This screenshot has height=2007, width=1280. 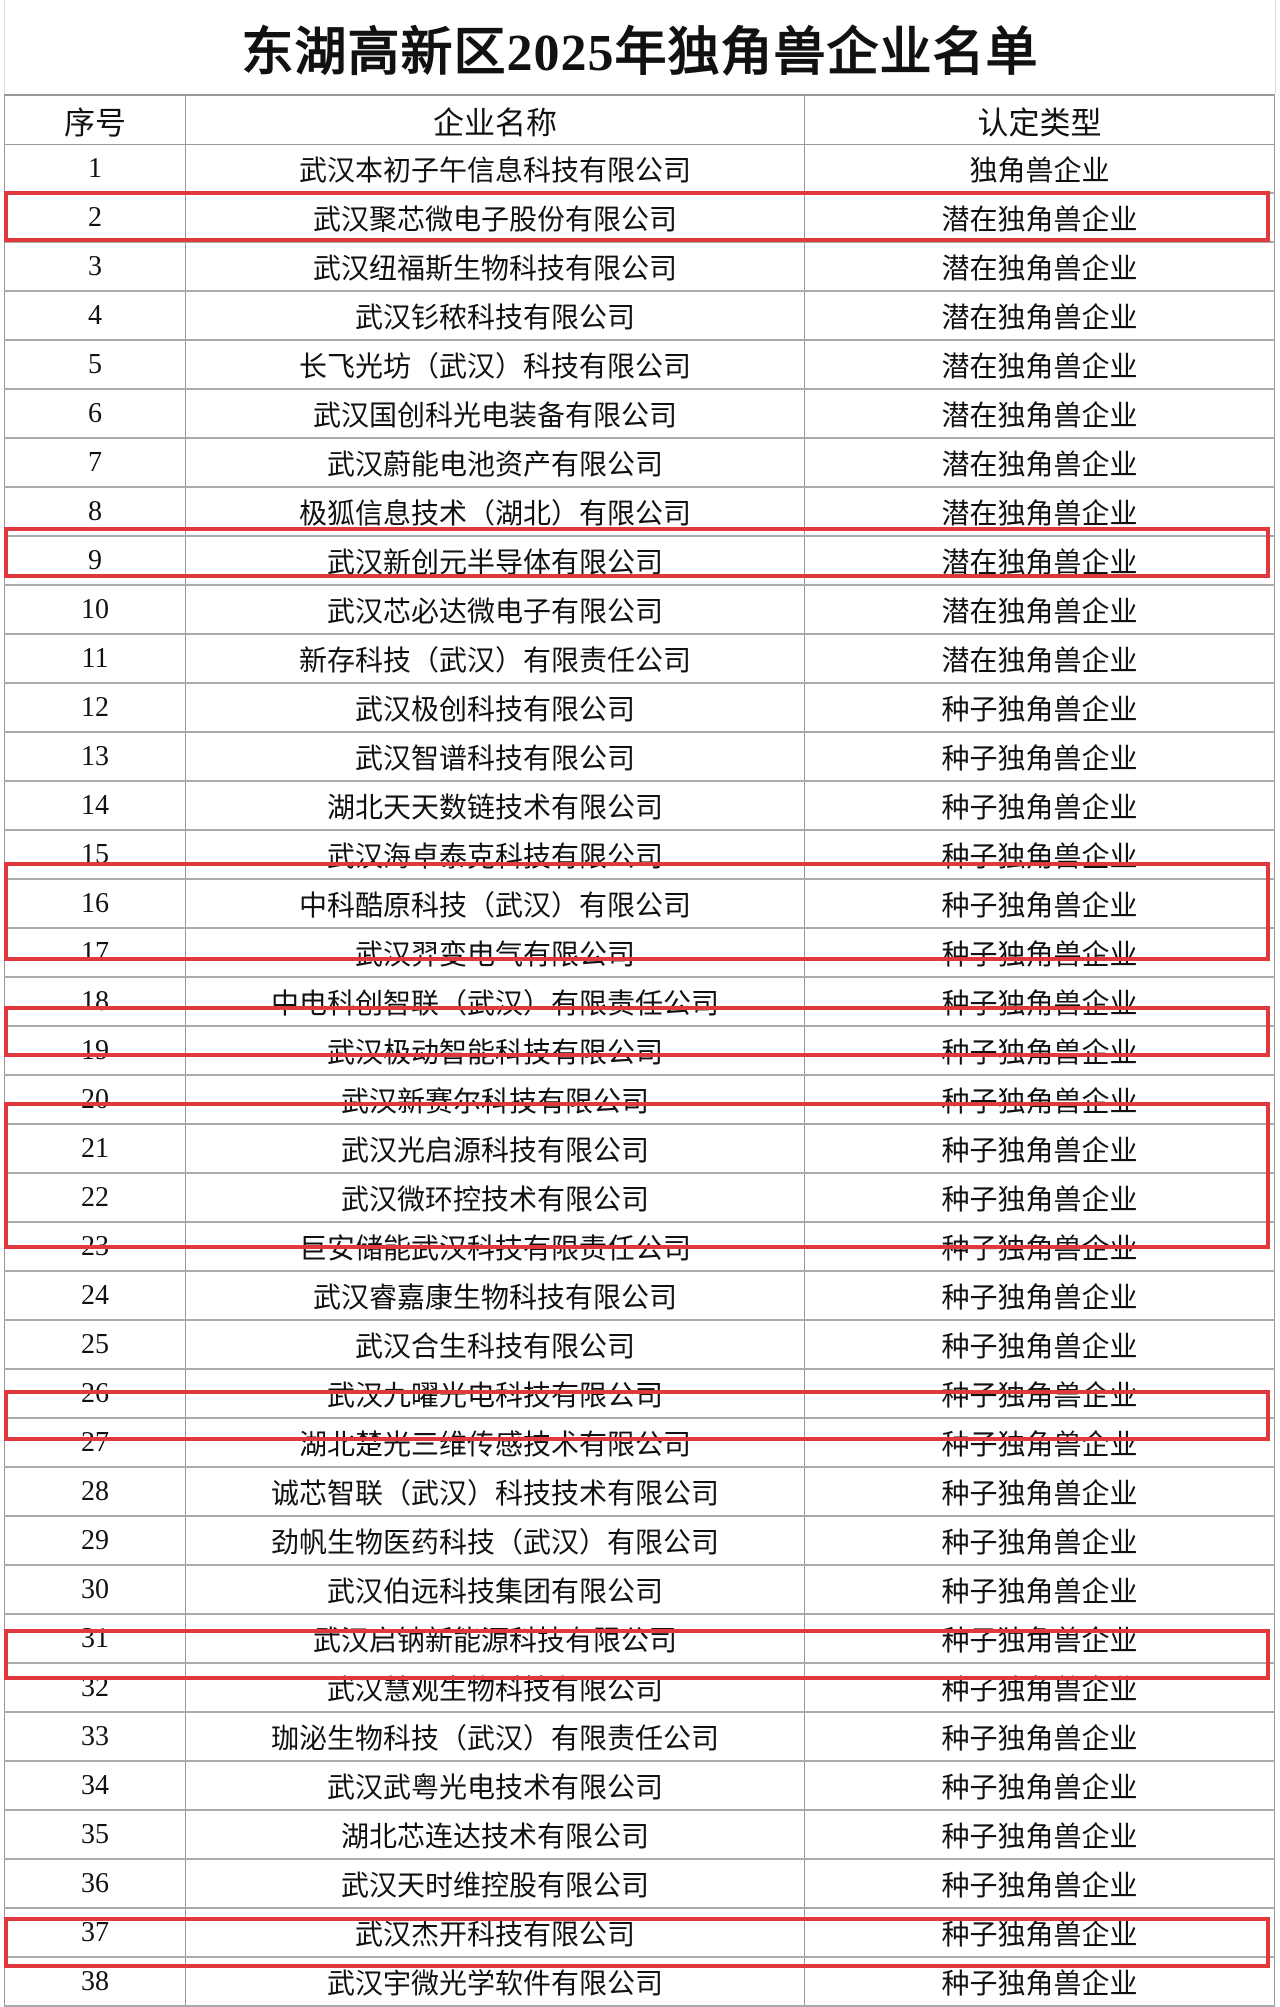 I want to click on table-row: 14 湖北天天数链技术有限公司 种子独角兽企业, so click(x=639, y=805).